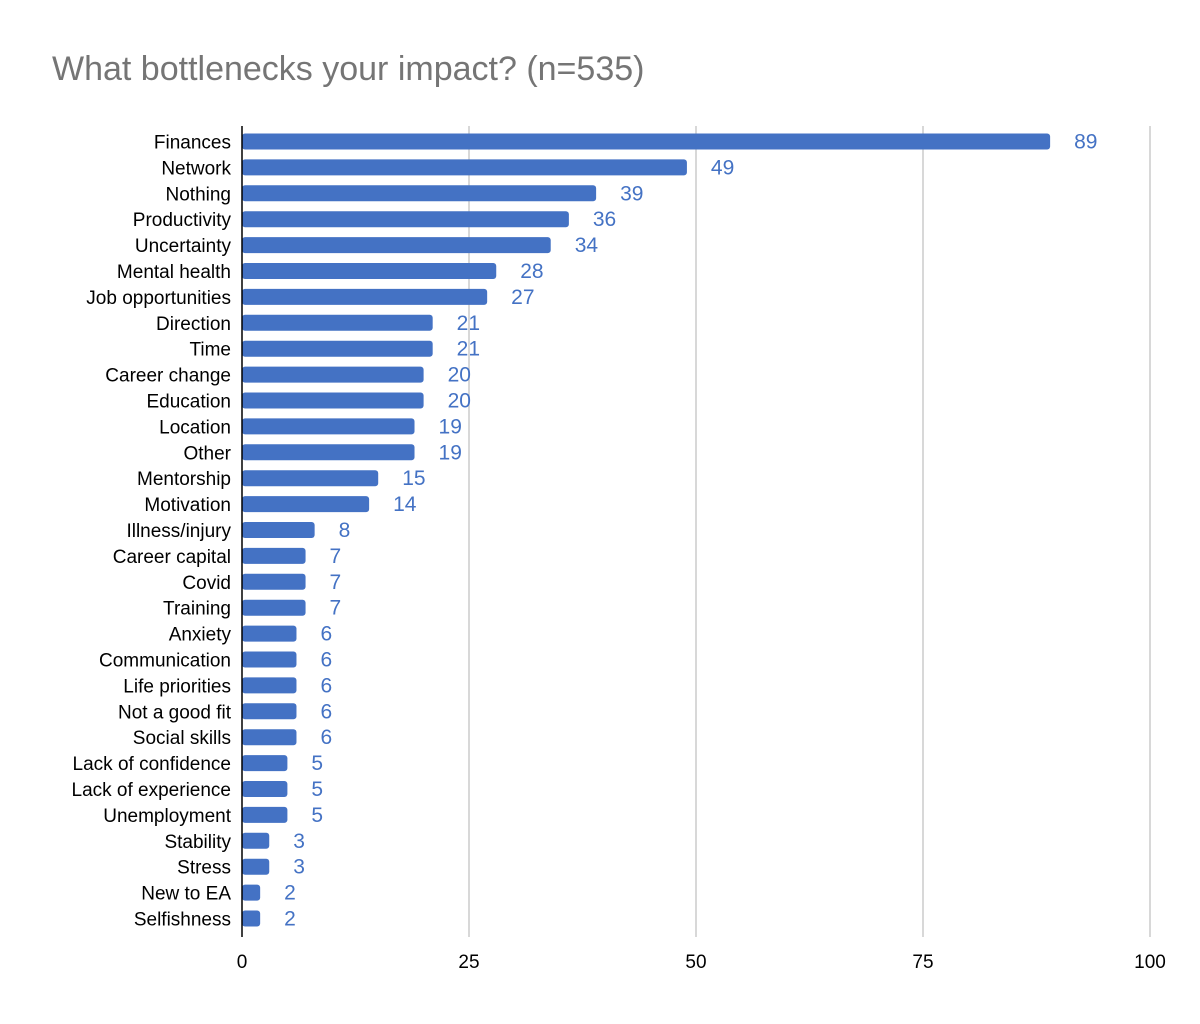  What do you see at coordinates (326, 685) in the screenshot?
I see `data-label-21: 6` at bounding box center [326, 685].